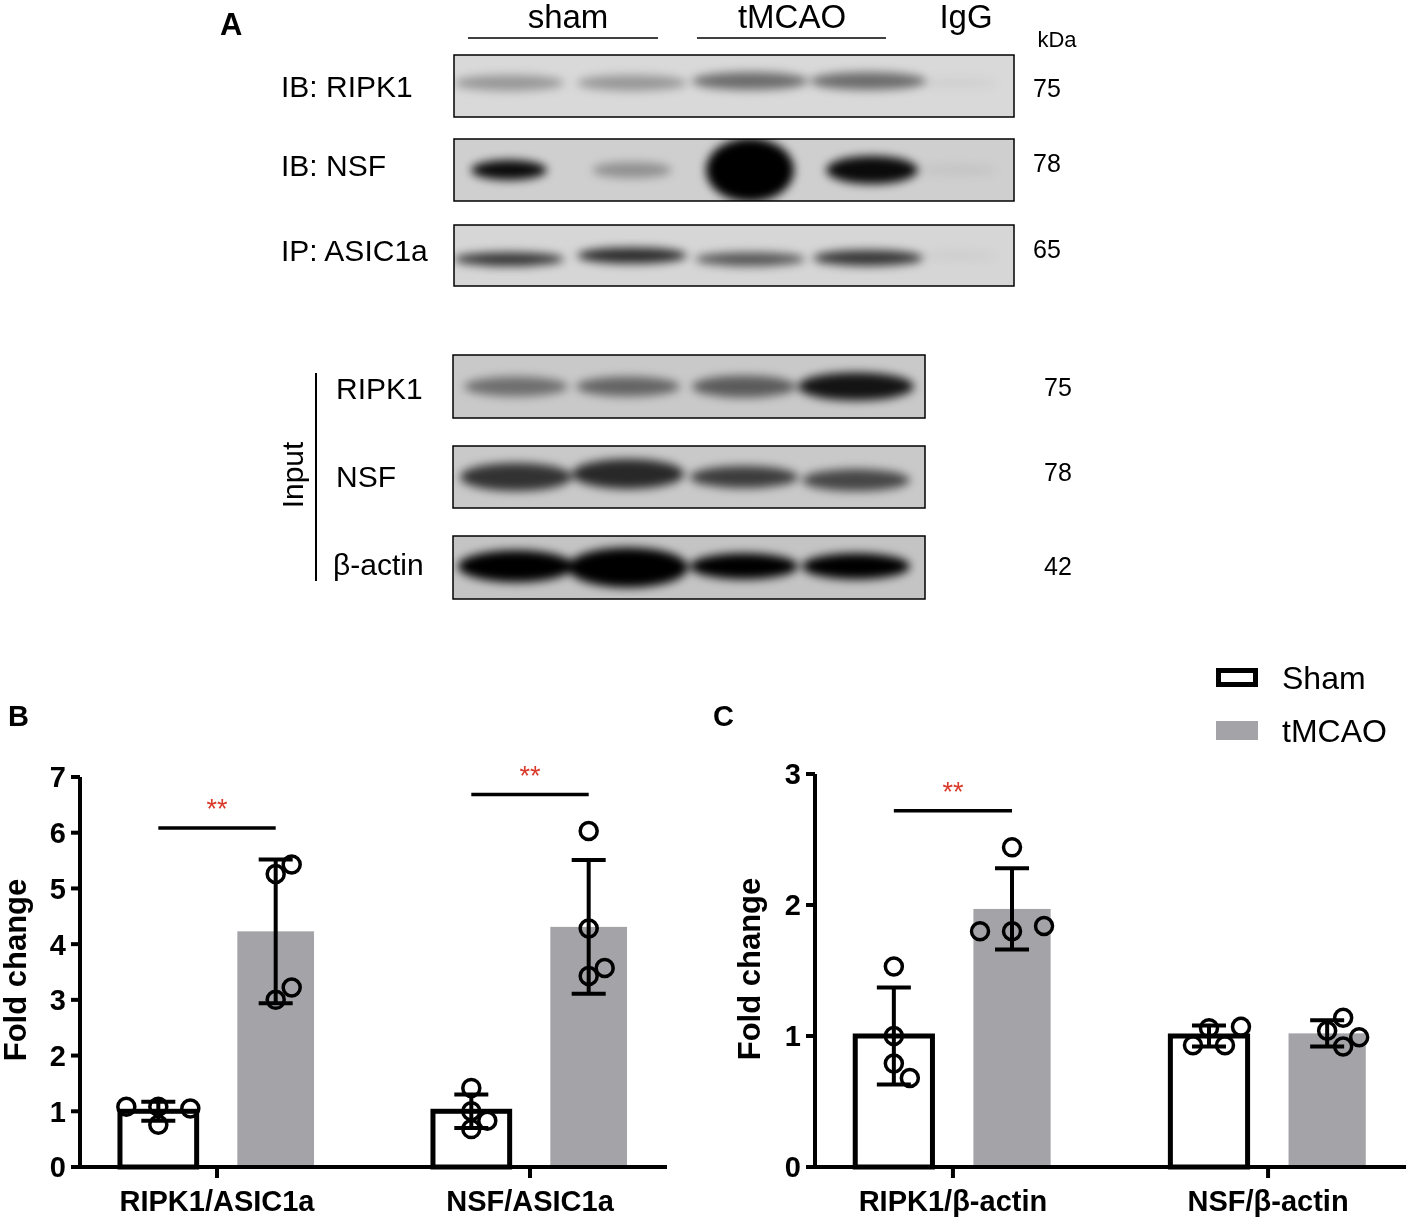 The width and height of the screenshot is (1406, 1217). What do you see at coordinates (18, 716) in the screenshot?
I see `chart-title: B` at bounding box center [18, 716].